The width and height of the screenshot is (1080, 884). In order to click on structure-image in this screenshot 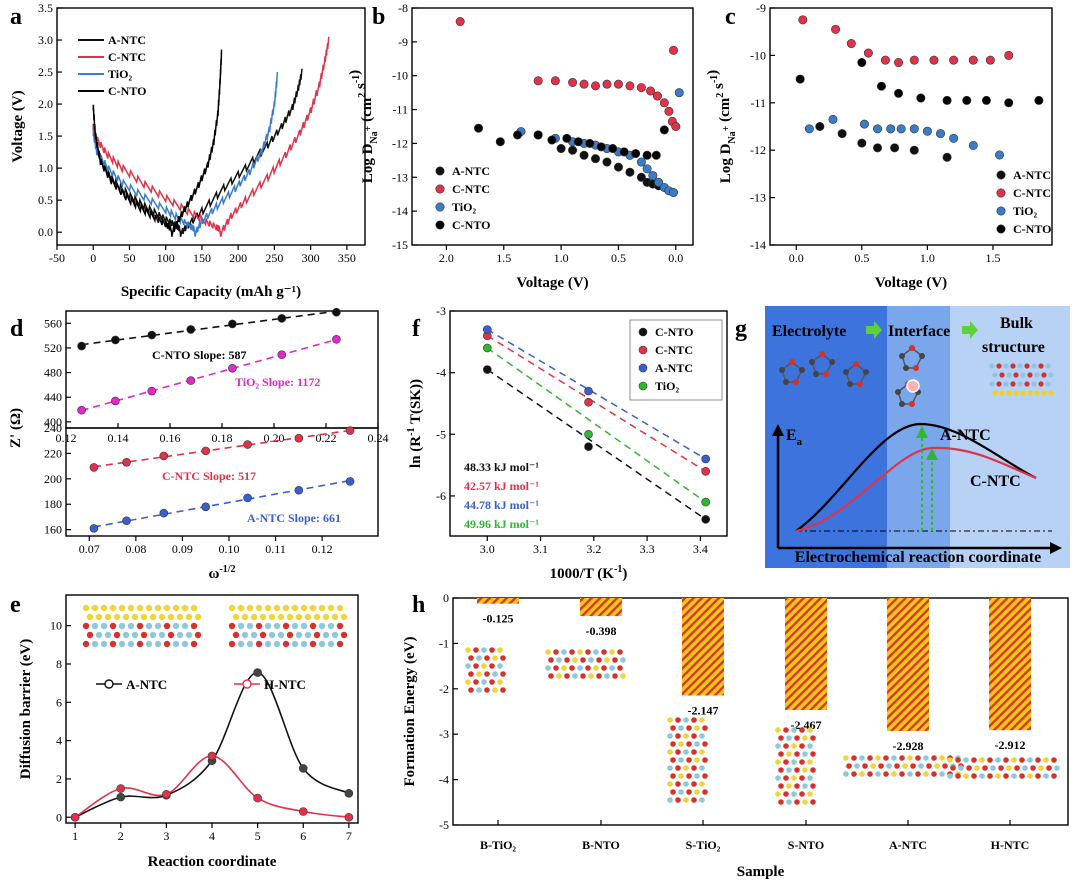, I will do `click(903, 766)`.